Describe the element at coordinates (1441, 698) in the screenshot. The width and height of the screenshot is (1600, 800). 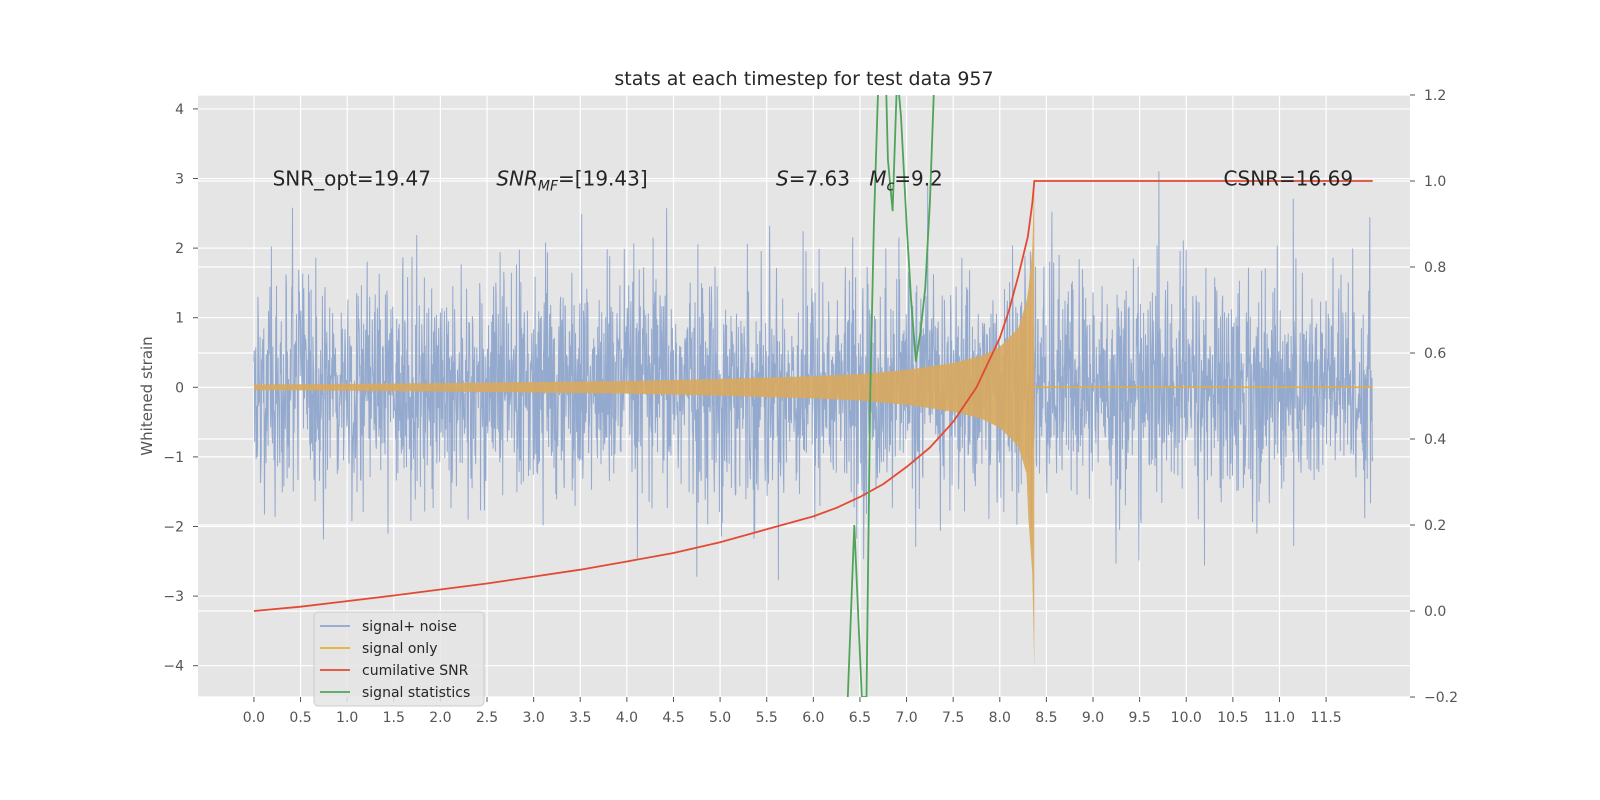
I see `y2-tick-label: −0.2` at that location.